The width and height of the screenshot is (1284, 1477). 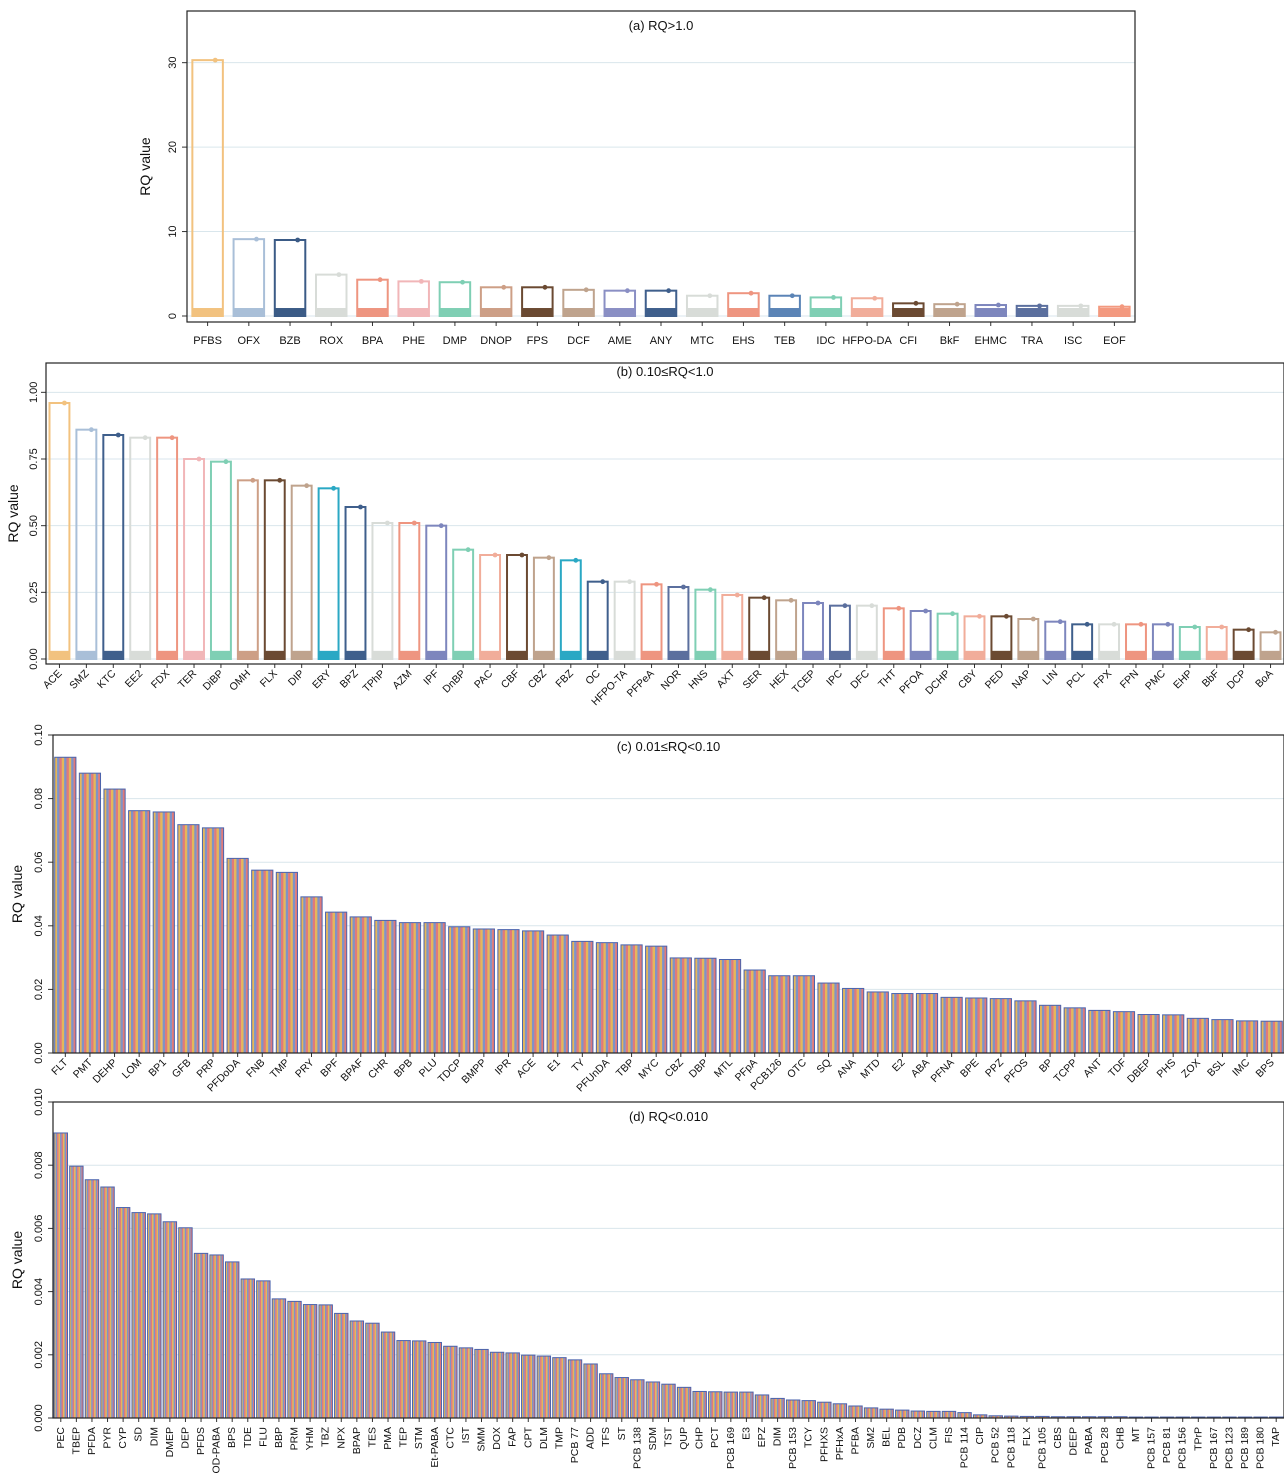 I want to click on x-tick-label: QUP, so click(x=684, y=1438).